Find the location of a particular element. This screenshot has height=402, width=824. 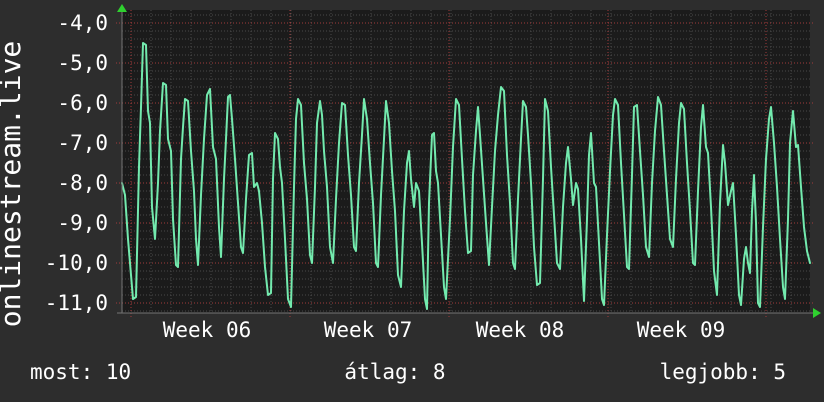

stats-row: most: 10 átlag: 8 legjobb: 5 is located at coordinates (412, 373).